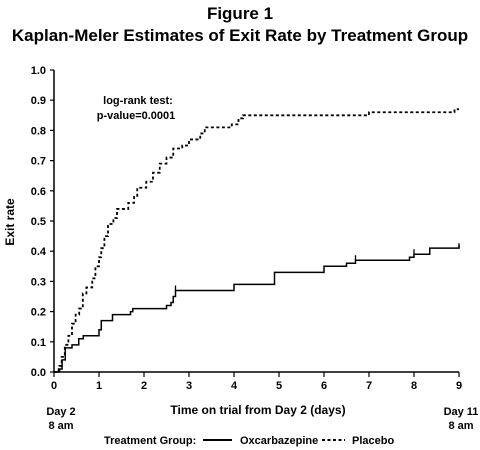  I want to click on x-tick-label: 4, so click(234, 386).